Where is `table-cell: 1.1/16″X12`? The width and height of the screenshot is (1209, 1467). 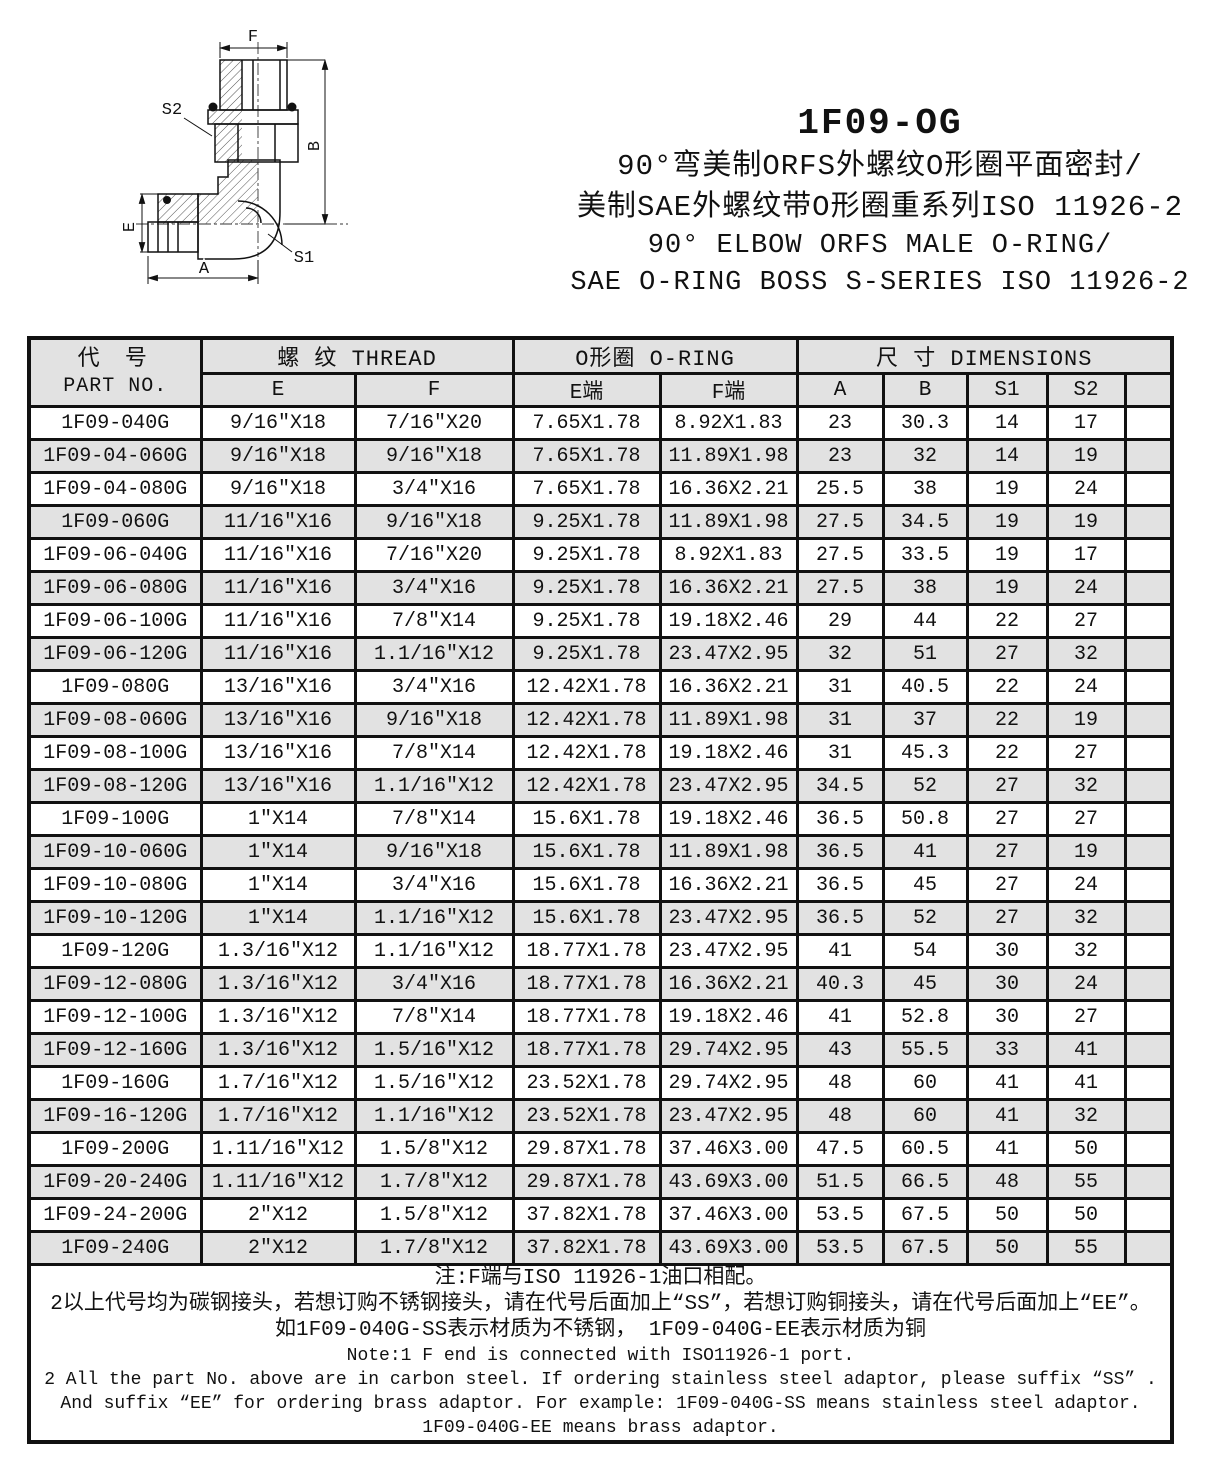
table-cell: 1.1/16″X12 is located at coordinates (434, 786).